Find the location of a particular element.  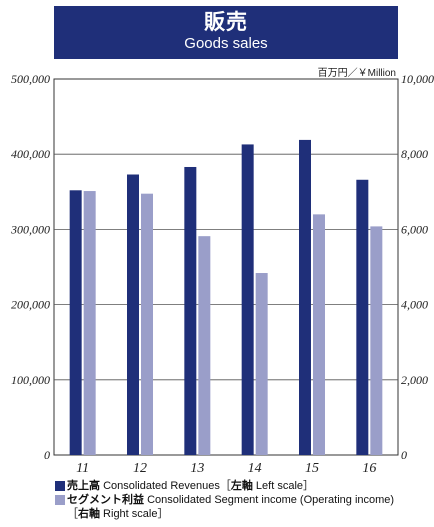

legend-scale-ja: 左軸 is located at coordinates (241, 486).